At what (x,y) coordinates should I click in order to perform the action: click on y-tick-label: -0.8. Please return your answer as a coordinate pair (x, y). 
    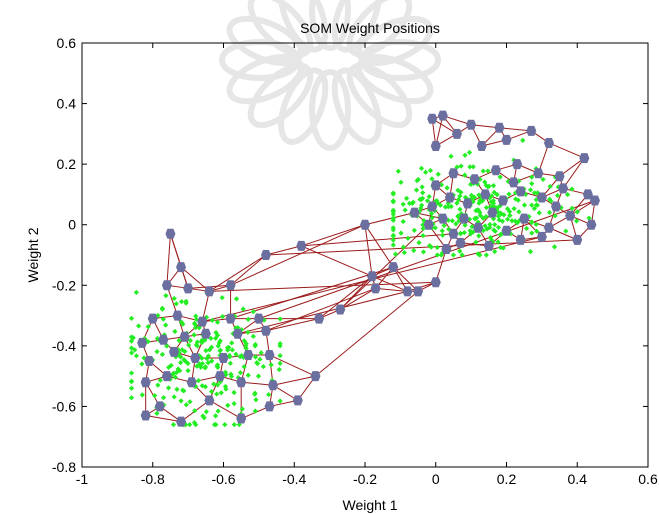
    Looking at the image, I should click on (64, 467).